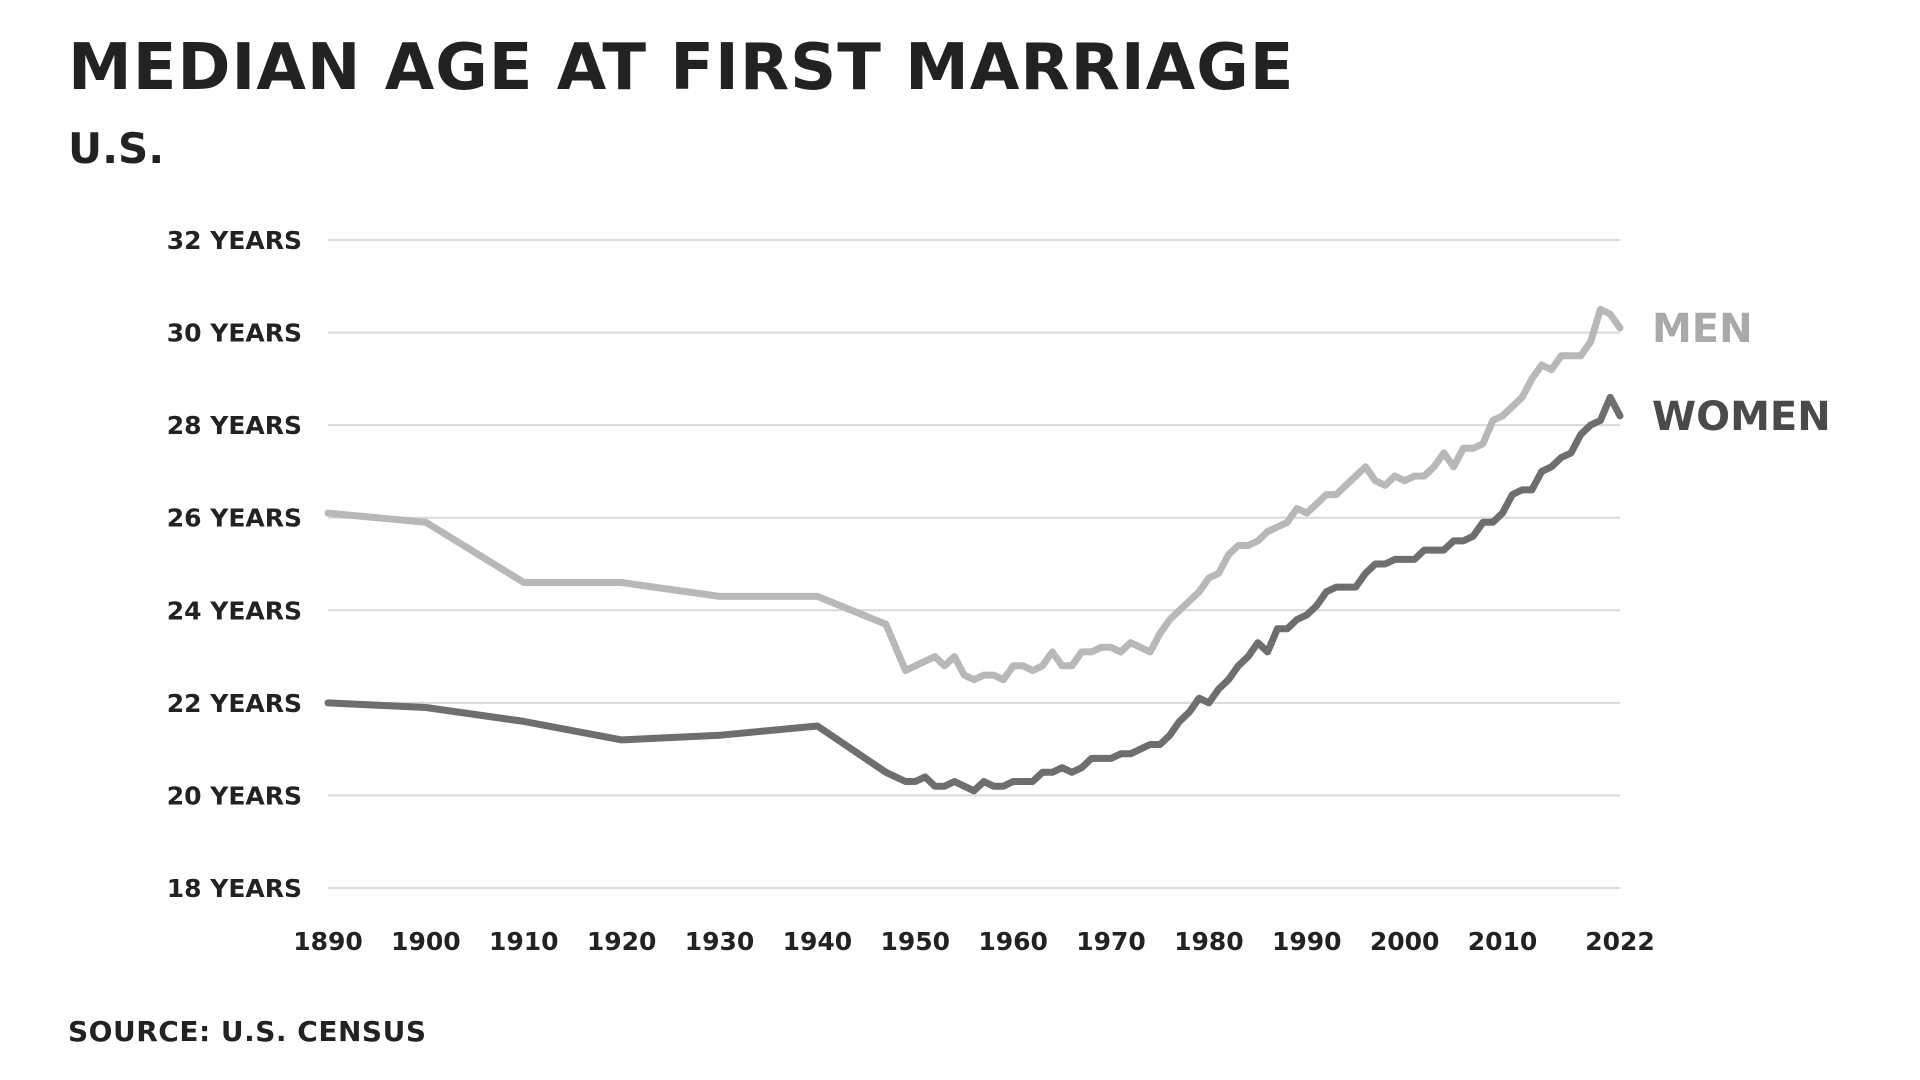 This screenshot has height=1080, width=1920. Describe the element at coordinates (1405, 941) in the screenshot. I see `x-tick-label: 2000` at that location.